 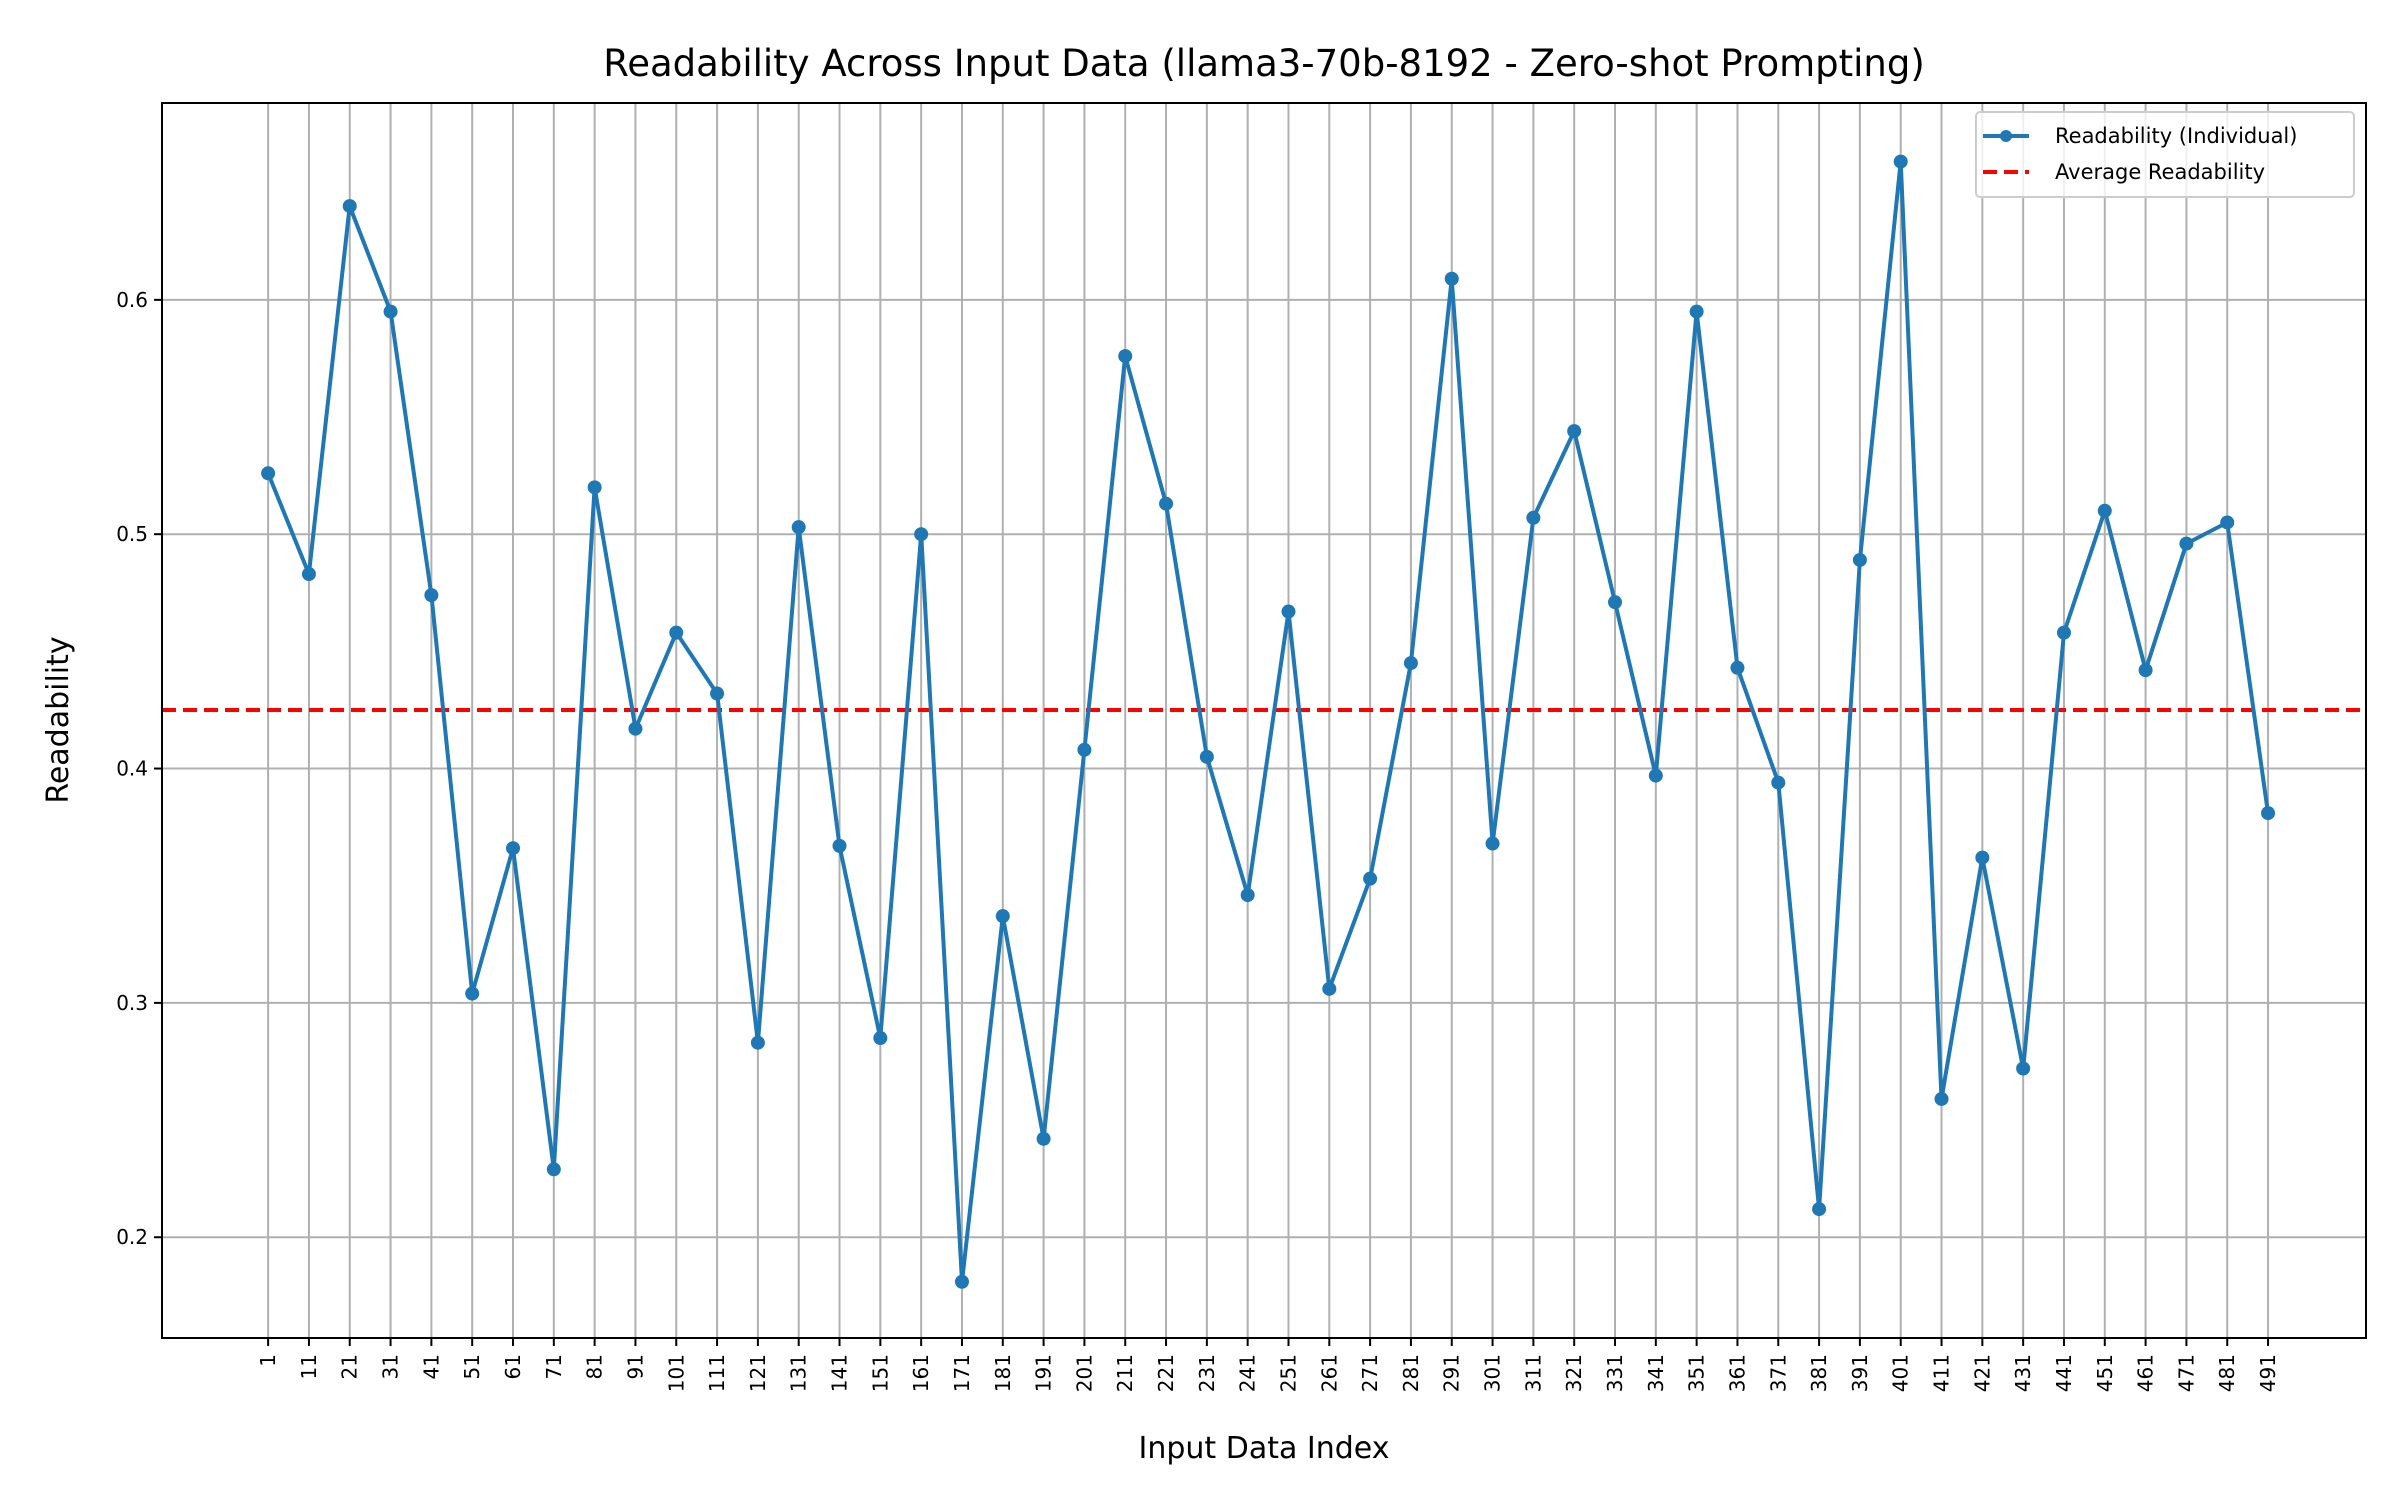 What do you see at coordinates (513, 1366) in the screenshot?
I see `x-tick-label: 61` at bounding box center [513, 1366].